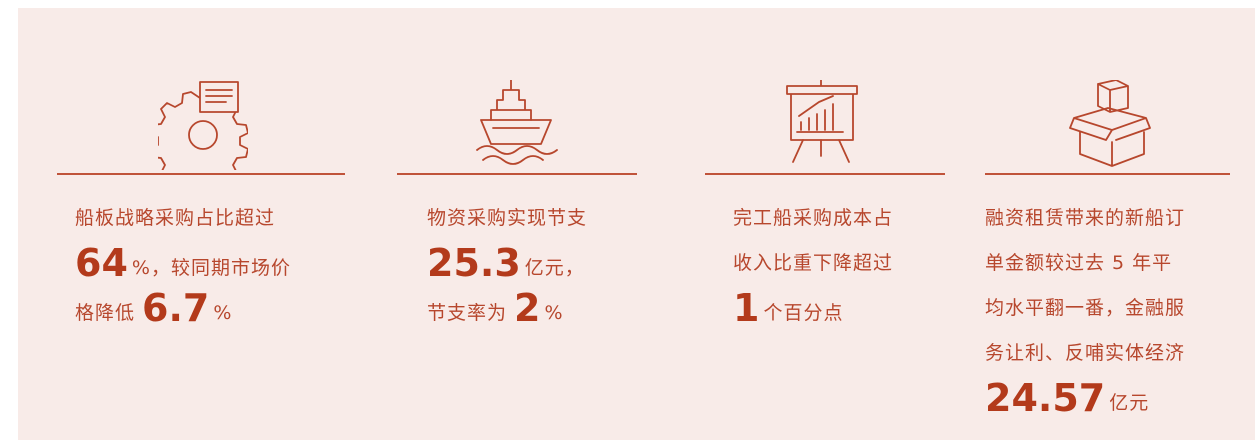 Image resolution: width=1255 pixels, height=446 pixels. I want to click on card-text: 物资采购实现节支 25.3 亿元， 节支率为 2%, so click(507, 263).